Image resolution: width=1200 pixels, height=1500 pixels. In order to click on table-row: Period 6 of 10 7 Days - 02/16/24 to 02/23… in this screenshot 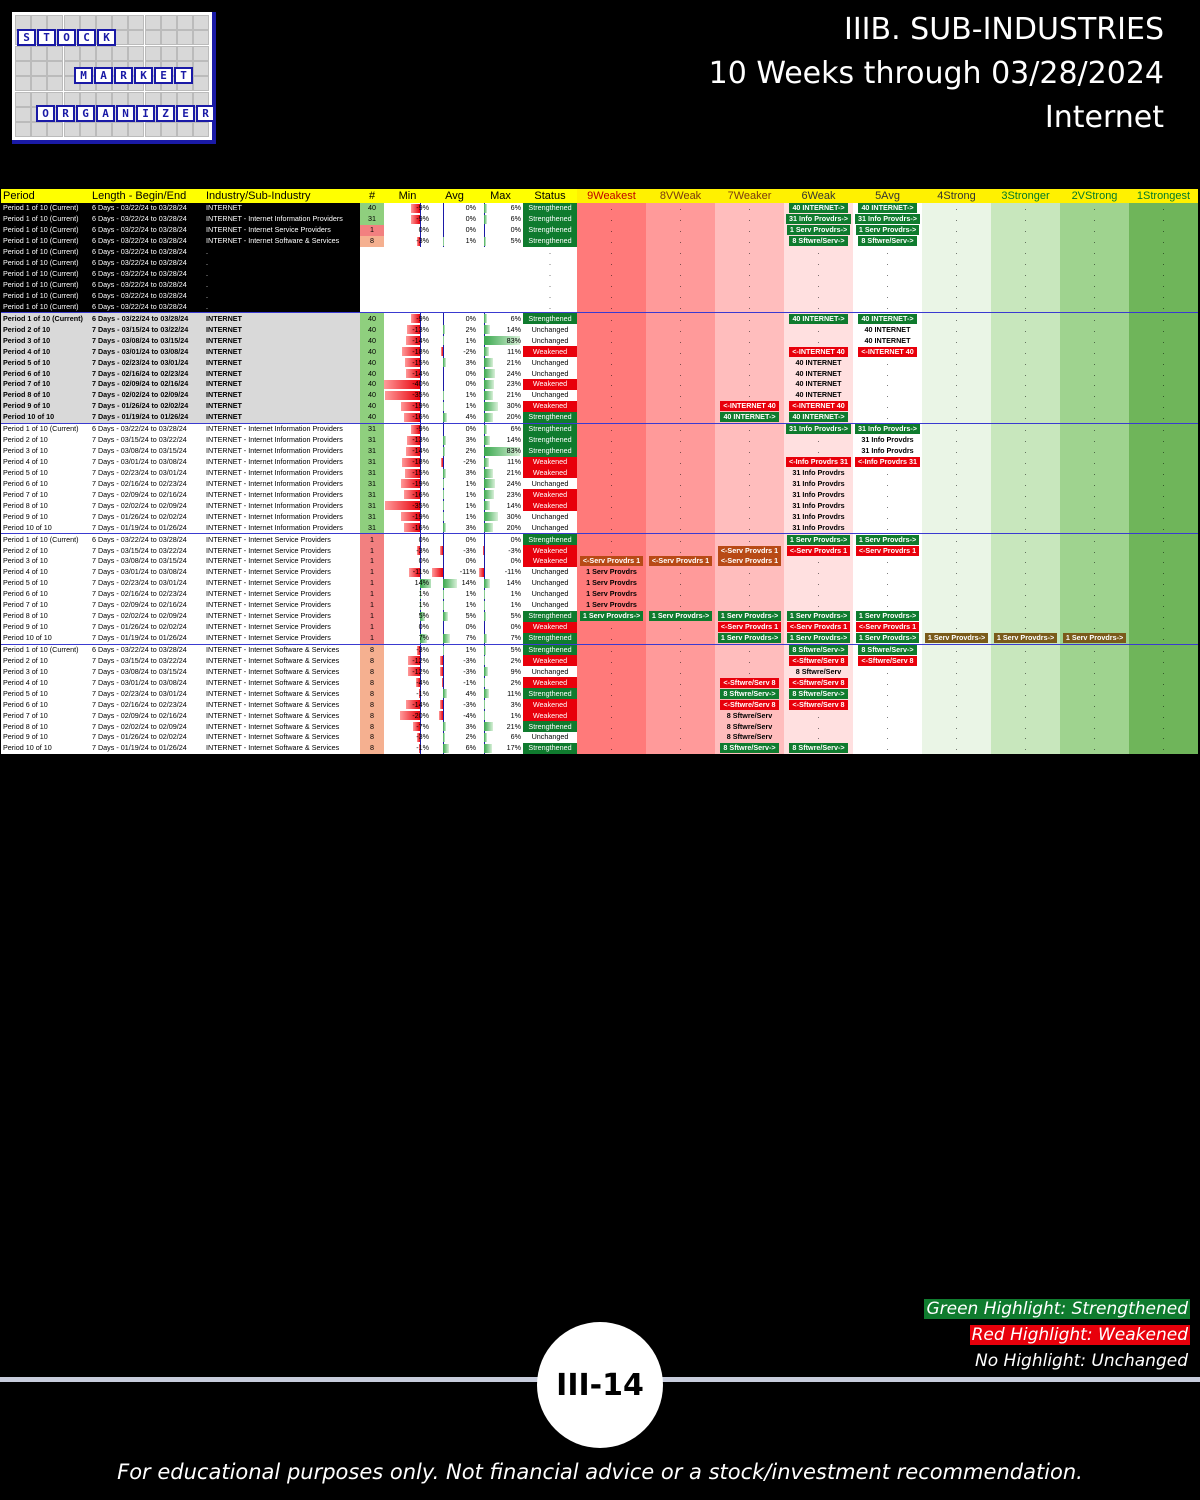, I will do `click(599, 705)`.